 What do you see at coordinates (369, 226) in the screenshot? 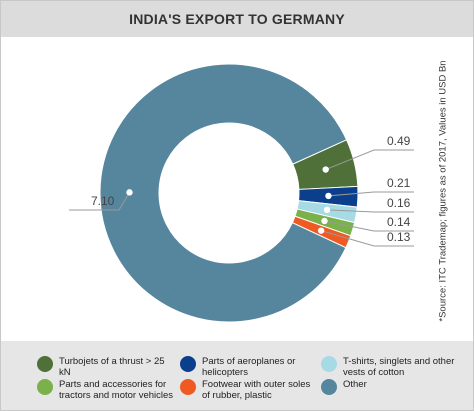
I see `leader-line-tractor-parts` at bounding box center [369, 226].